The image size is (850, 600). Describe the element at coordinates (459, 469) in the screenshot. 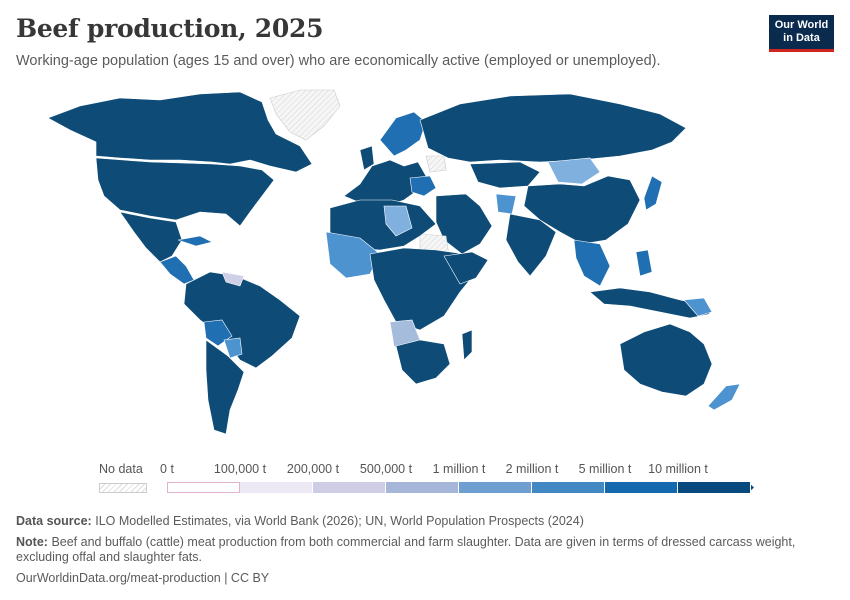

I see `legend-bin-label-4: 1 million t` at that location.